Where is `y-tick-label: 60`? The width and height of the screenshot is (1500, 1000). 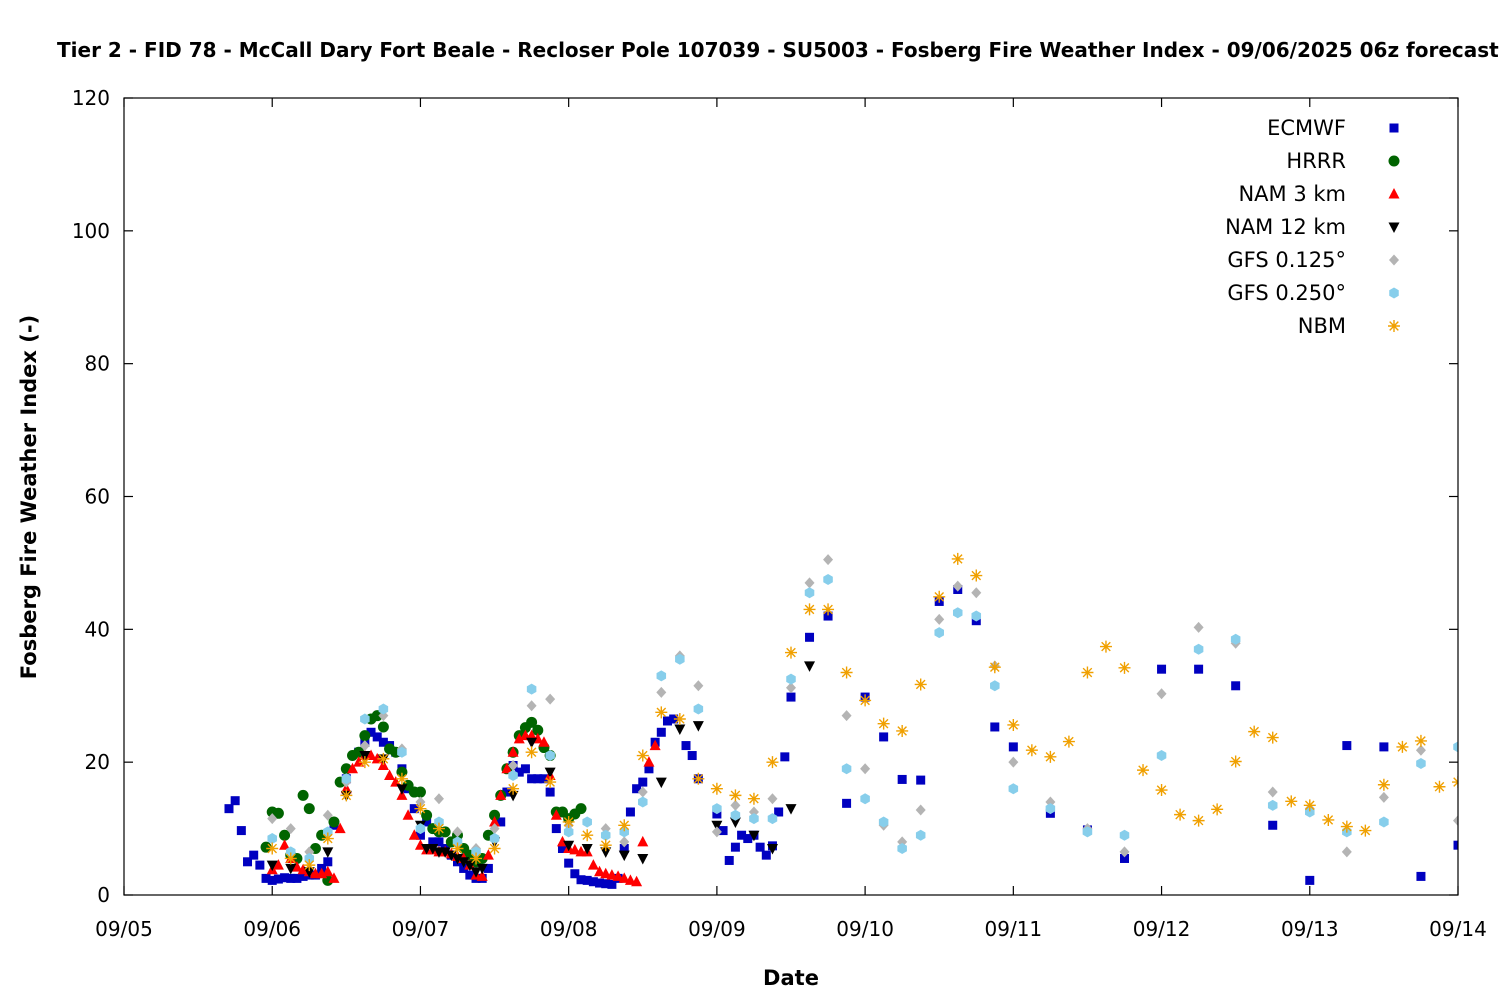
y-tick-label: 60 is located at coordinates (97, 497).